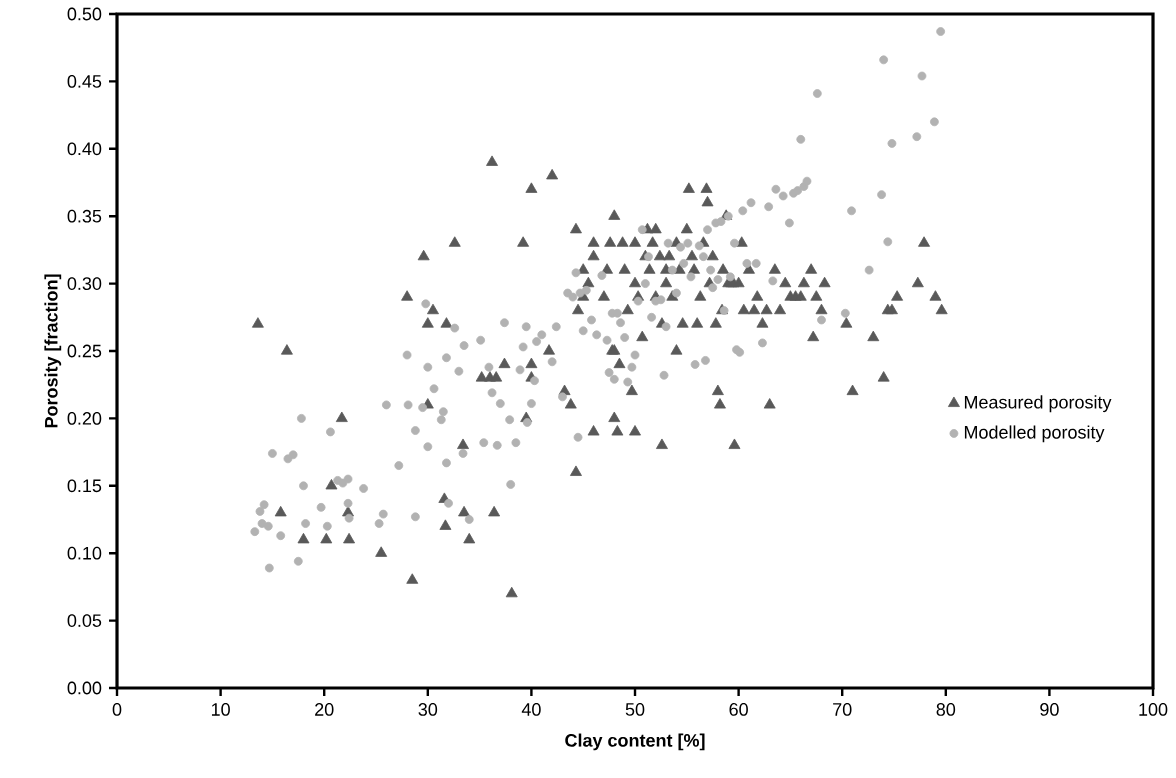 The height and width of the screenshot is (778, 1176). I want to click on x-tick-label: 80, so click(946, 709).